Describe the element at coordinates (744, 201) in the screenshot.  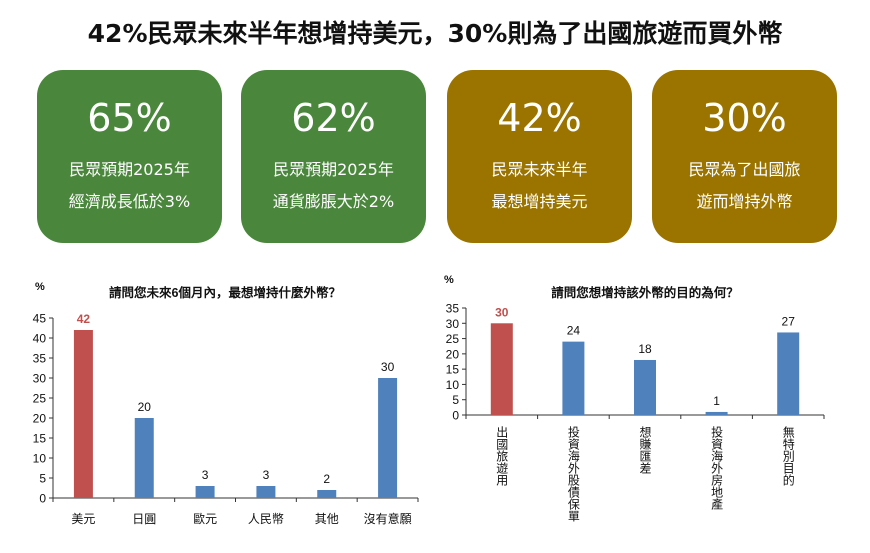
I see `stat-desc: 遊而增持外幣` at that location.